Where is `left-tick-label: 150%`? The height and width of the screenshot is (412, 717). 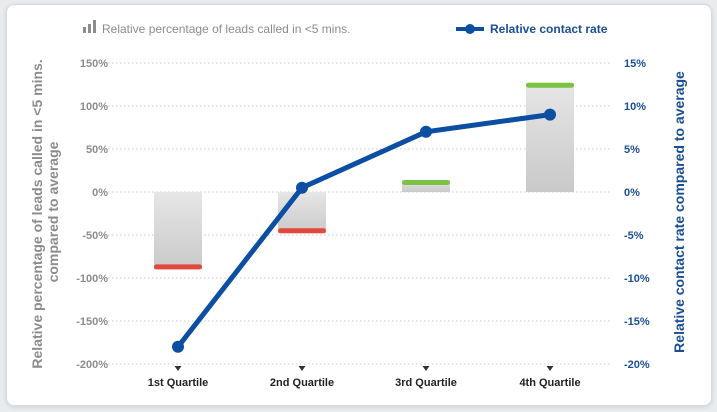
left-tick-label: 150% is located at coordinates (94, 64).